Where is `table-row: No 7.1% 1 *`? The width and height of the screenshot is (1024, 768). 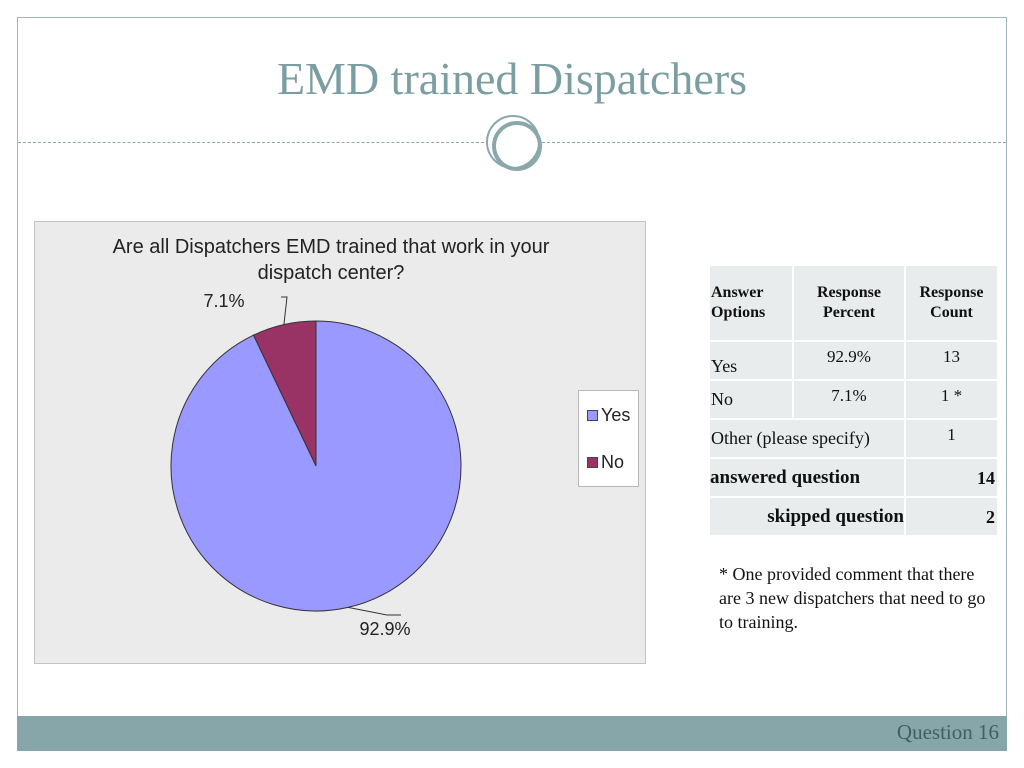
table-row: No 7.1% 1 * is located at coordinates (853, 399).